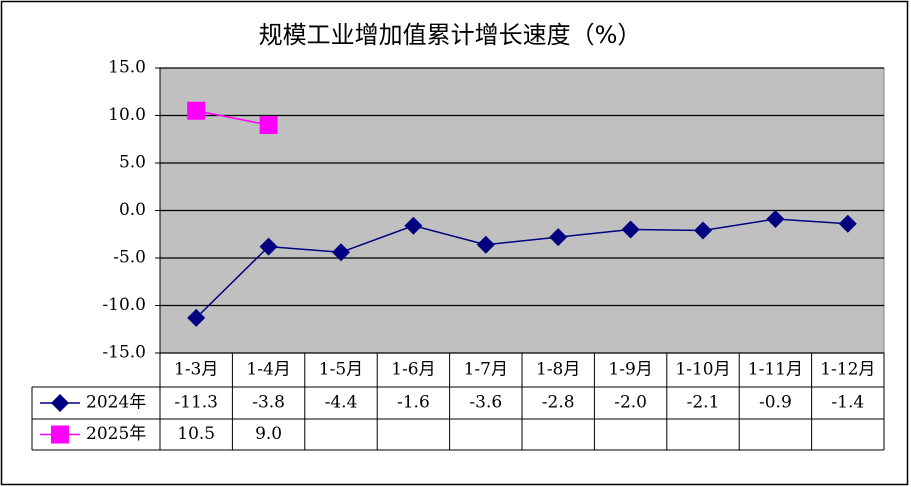 The width and height of the screenshot is (911, 487). Describe the element at coordinates (268, 403) in the screenshot. I see `table-value: -3.8` at that location.